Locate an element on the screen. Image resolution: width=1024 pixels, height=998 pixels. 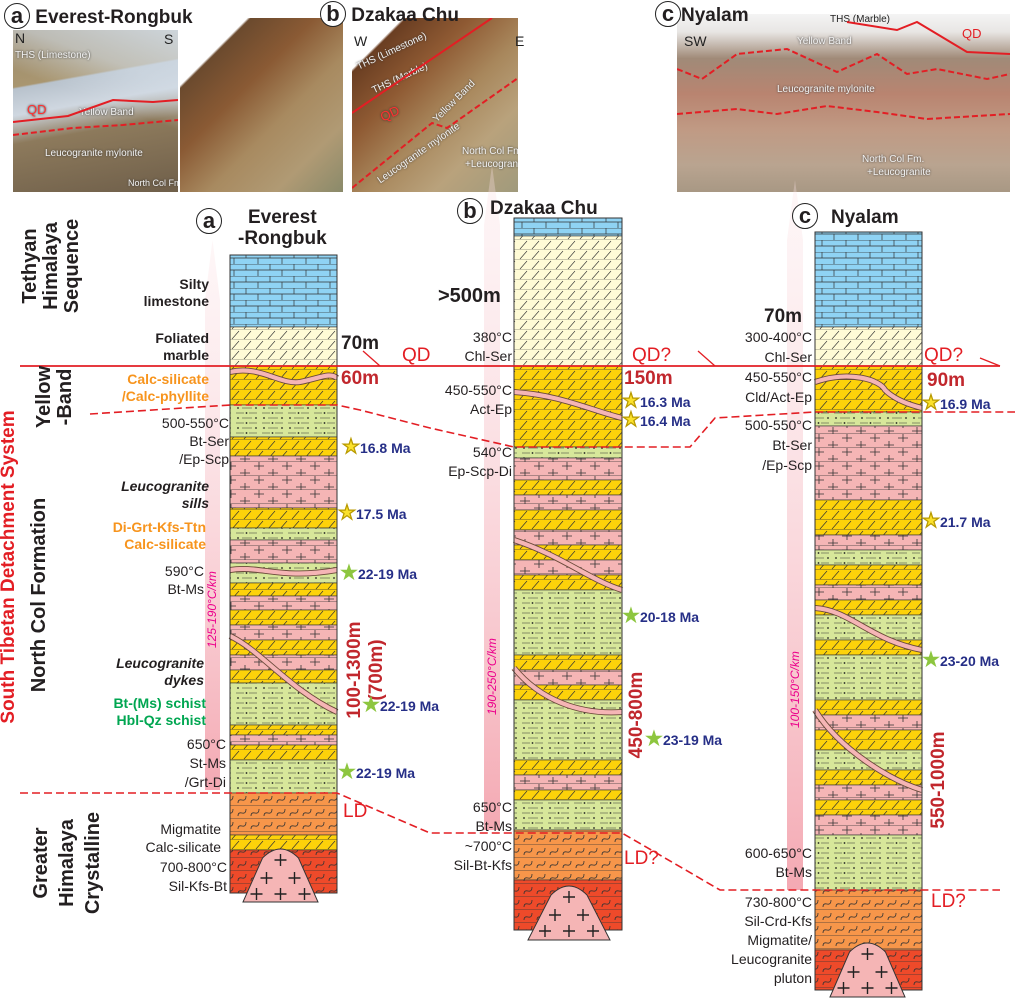
thickness-b-north-col: 450-800m is located at coordinates (636, 715).